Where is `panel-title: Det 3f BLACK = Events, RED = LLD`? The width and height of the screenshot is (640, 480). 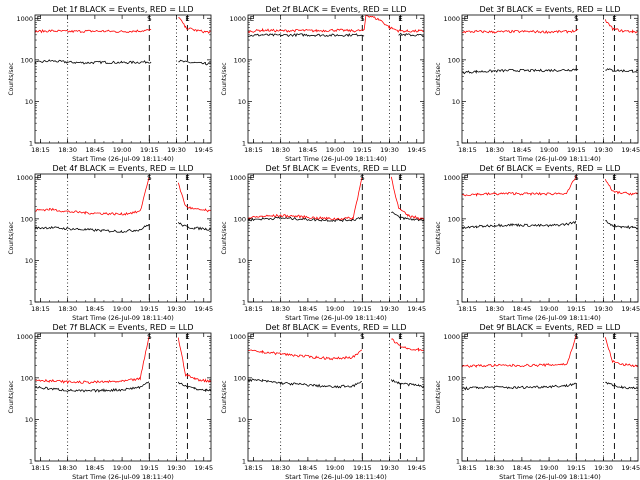
panel-title: Det 3f BLACK = Events, RED = LLD is located at coordinates (549, 9).